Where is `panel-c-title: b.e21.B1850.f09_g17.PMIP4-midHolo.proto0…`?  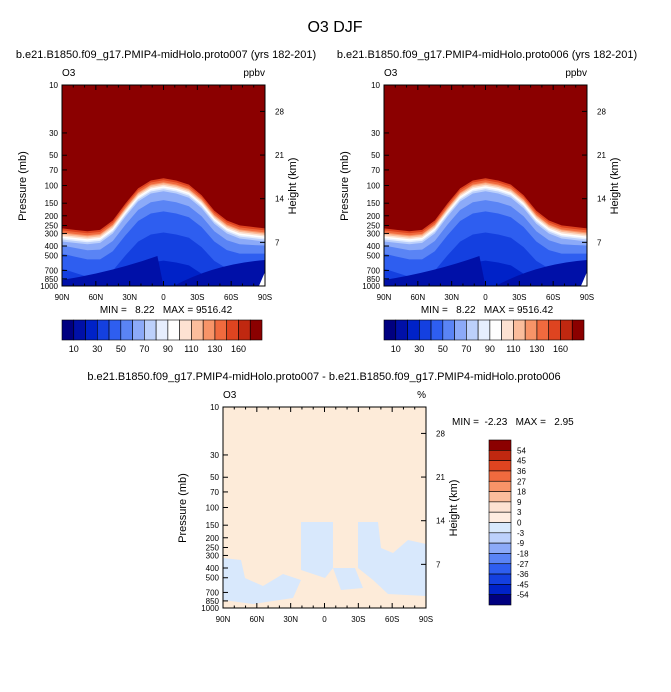
panel-c-title: b.e21.B1850.f09_g17.PMIP4-midHolo.proto0… is located at coordinates (323, 377).